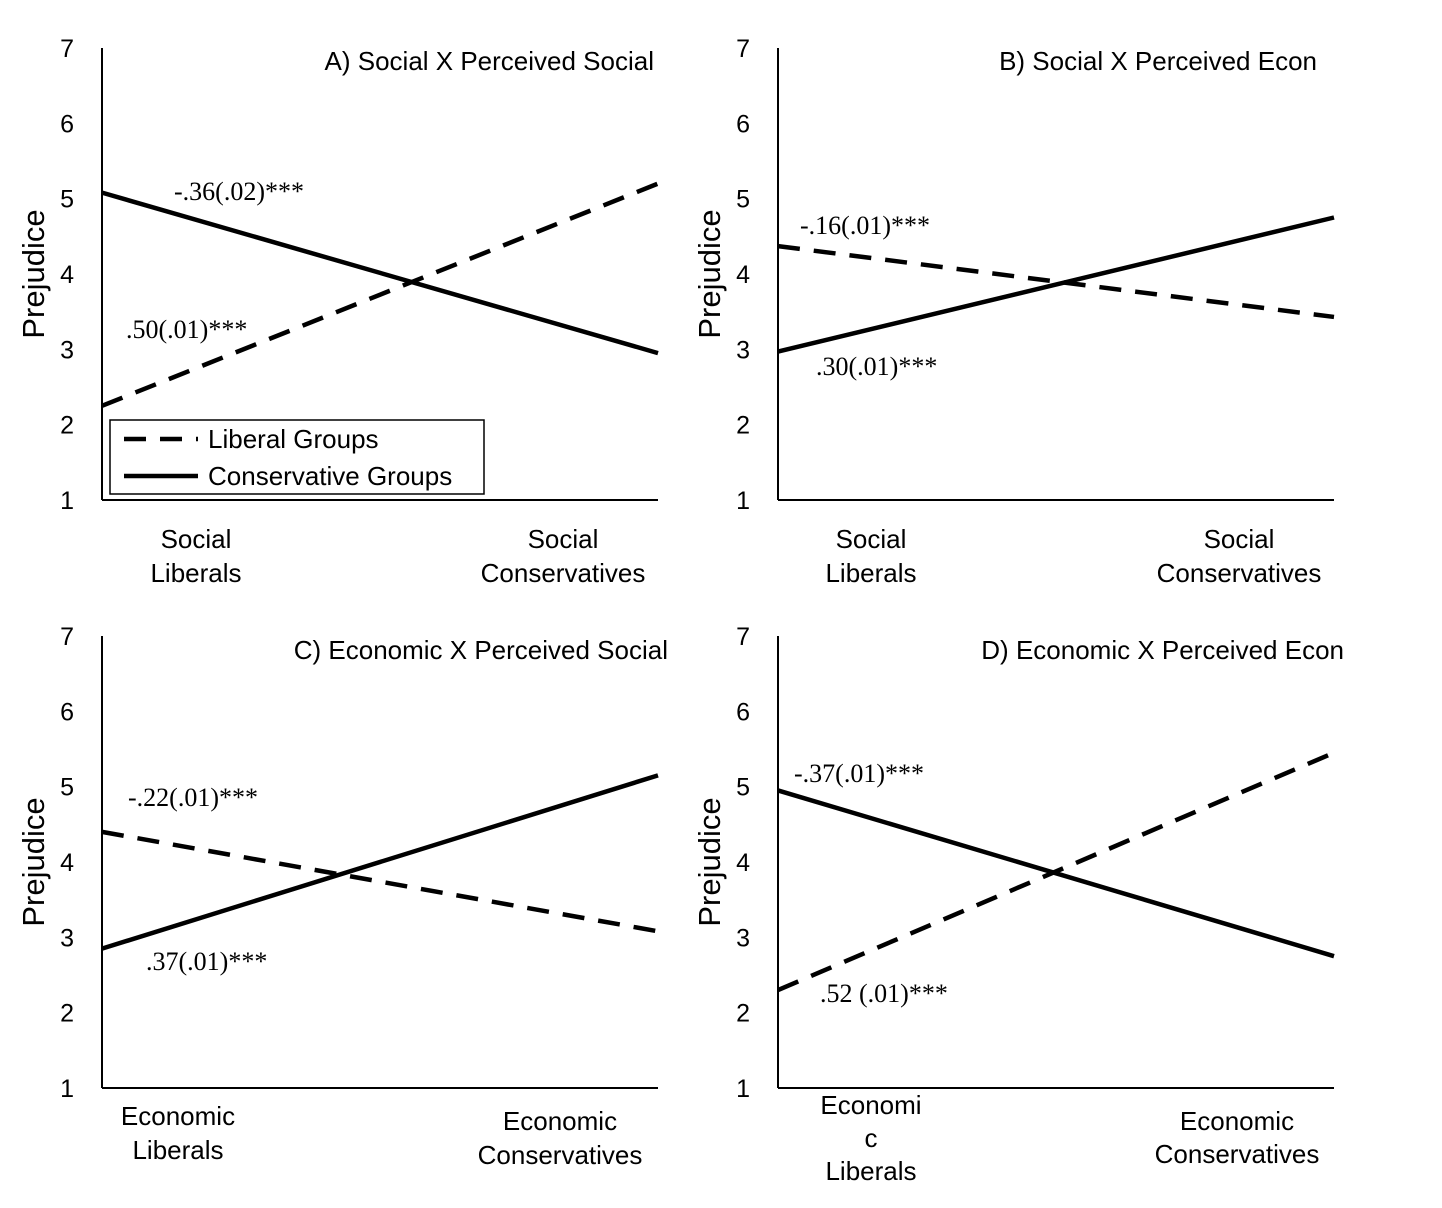  Describe the element at coordinates (186, 329) in the screenshot. I see `slope-annotation: .50(.01)***` at that location.